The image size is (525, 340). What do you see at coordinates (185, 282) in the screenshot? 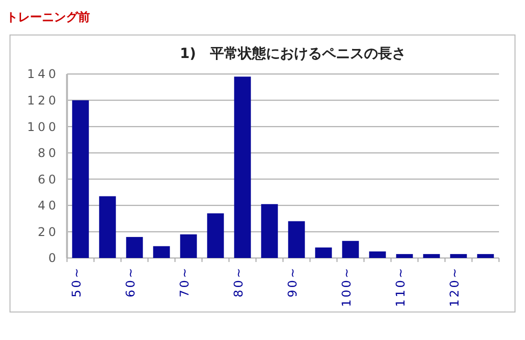
I see `x-tick-label: 70~` at bounding box center [185, 282].